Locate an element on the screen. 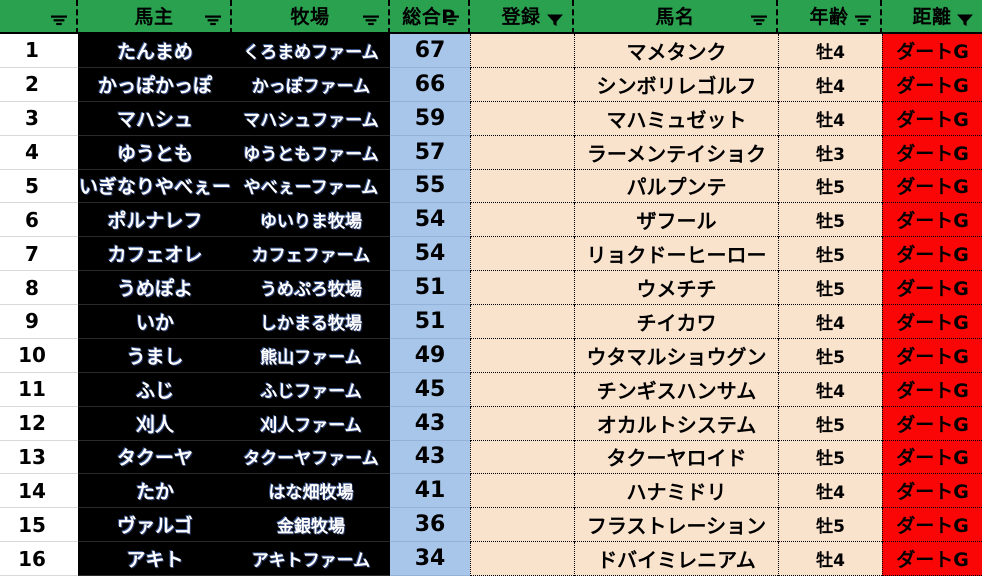 The image size is (982, 578). cell-age: 牡3 is located at coordinates (830, 152).